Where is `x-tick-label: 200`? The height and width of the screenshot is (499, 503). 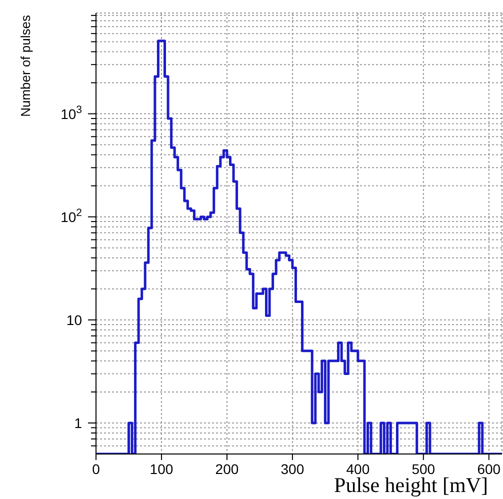
x-tick-label: 200 is located at coordinates (227, 469).